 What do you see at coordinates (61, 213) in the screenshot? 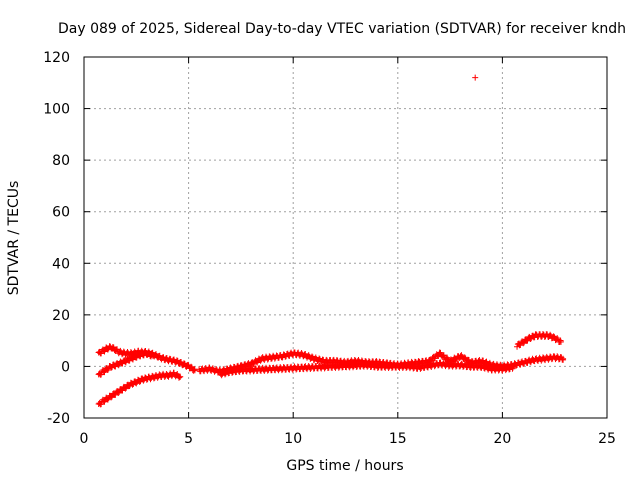
I see `y-tick-label: 60` at bounding box center [61, 213].